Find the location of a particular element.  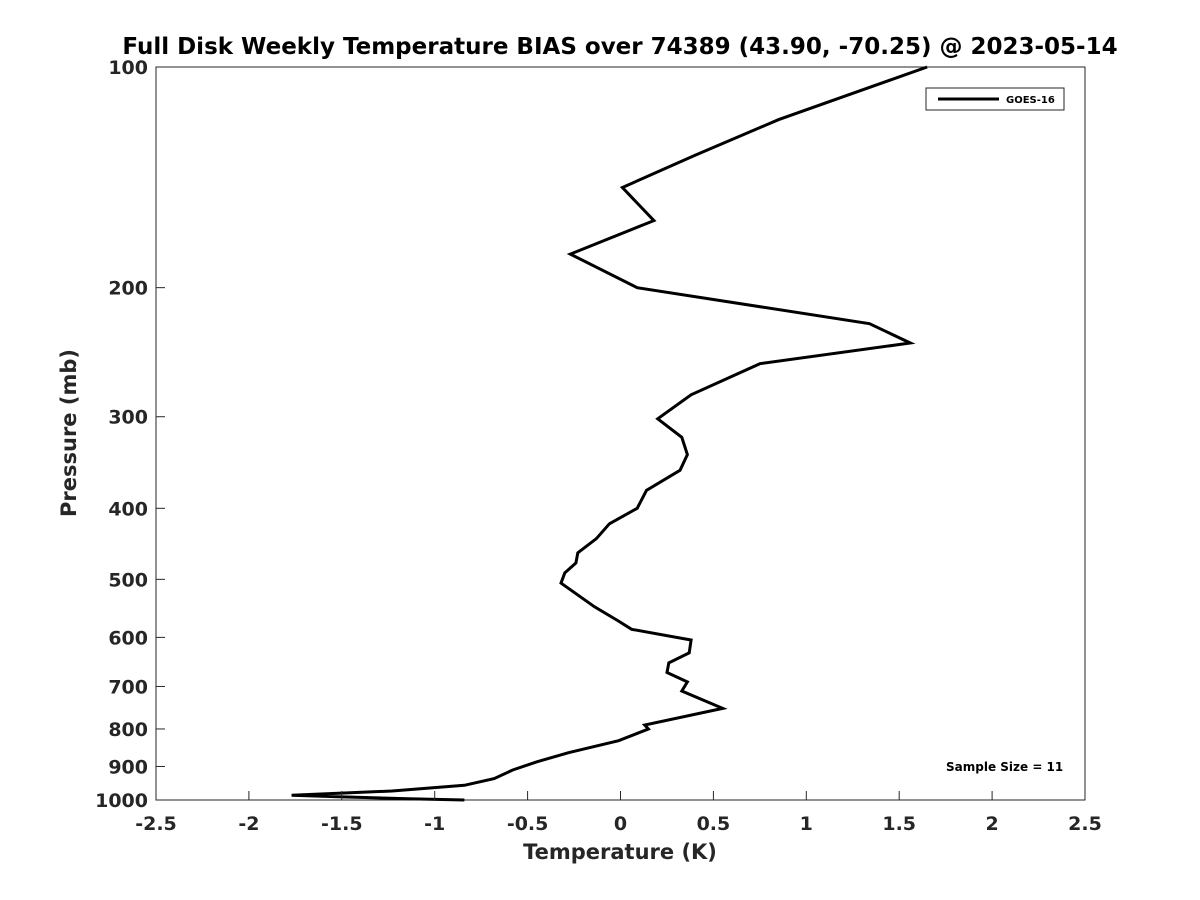

x-tick-label: 2 is located at coordinates (991, 824).